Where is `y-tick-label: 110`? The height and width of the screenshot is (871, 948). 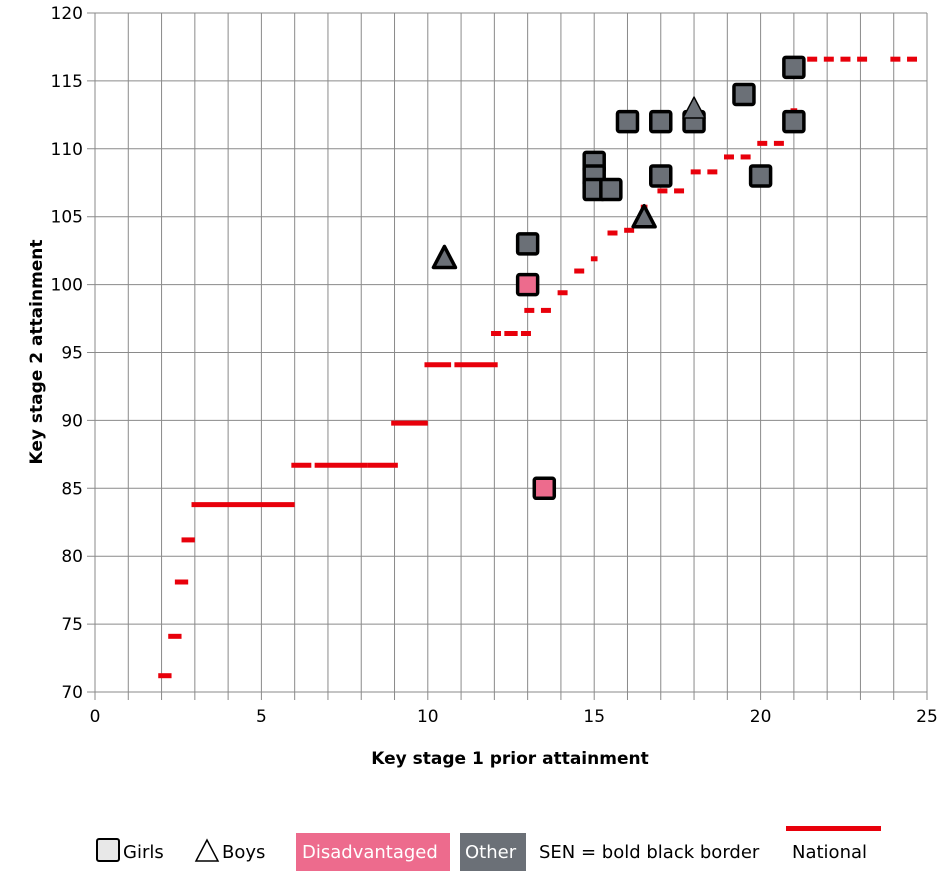 y-tick-label: 110 is located at coordinates (67, 150).